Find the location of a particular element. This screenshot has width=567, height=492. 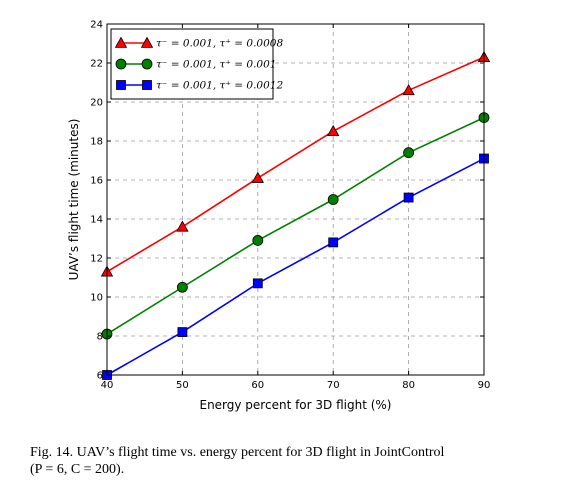

x-tick-label: 60 is located at coordinates (257, 385).